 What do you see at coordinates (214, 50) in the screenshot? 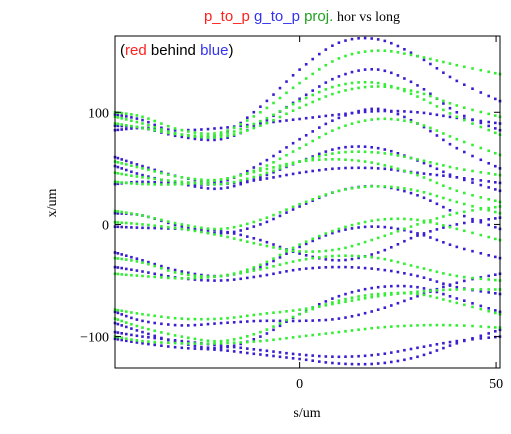
I see `annotation-part-blue: blue` at bounding box center [214, 50].